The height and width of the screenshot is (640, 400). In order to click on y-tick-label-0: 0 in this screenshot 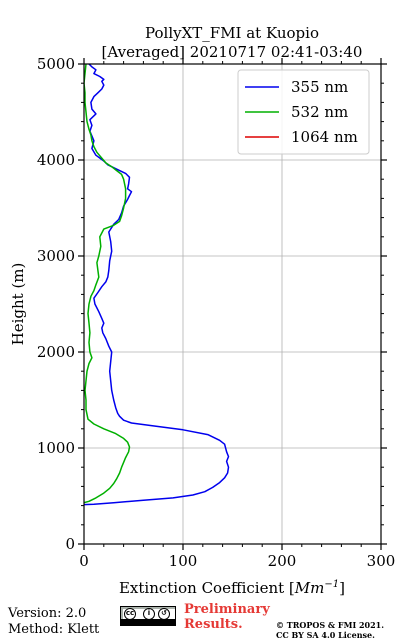, I will do `click(70, 544)`.